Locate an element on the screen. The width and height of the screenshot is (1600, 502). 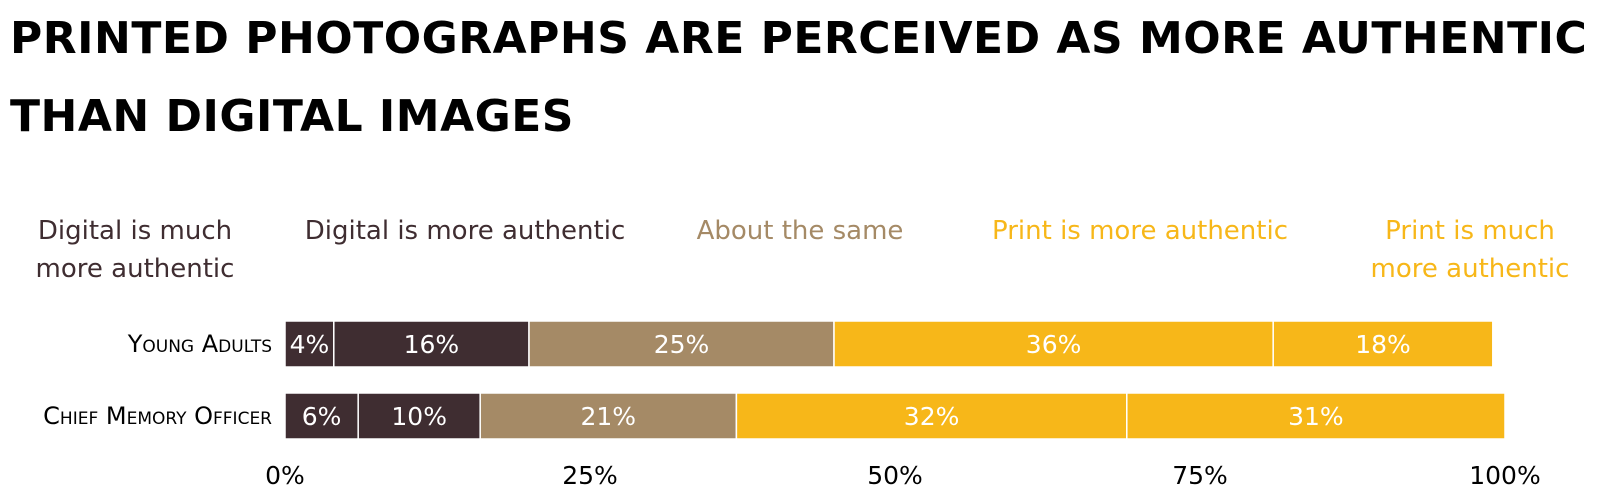
x-tick-label: 100% is located at coordinates (1504, 475).